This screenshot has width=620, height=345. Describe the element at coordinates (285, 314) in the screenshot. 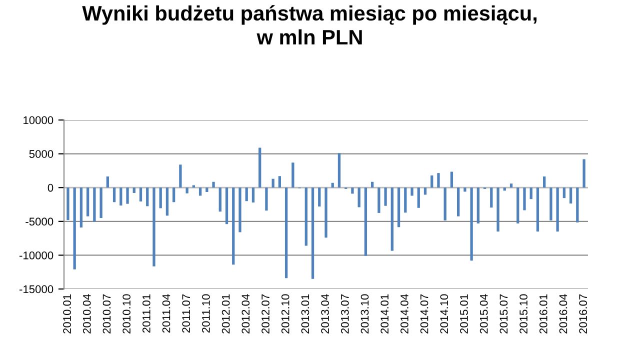

I see `x-tick-label: 2012.10` at that location.